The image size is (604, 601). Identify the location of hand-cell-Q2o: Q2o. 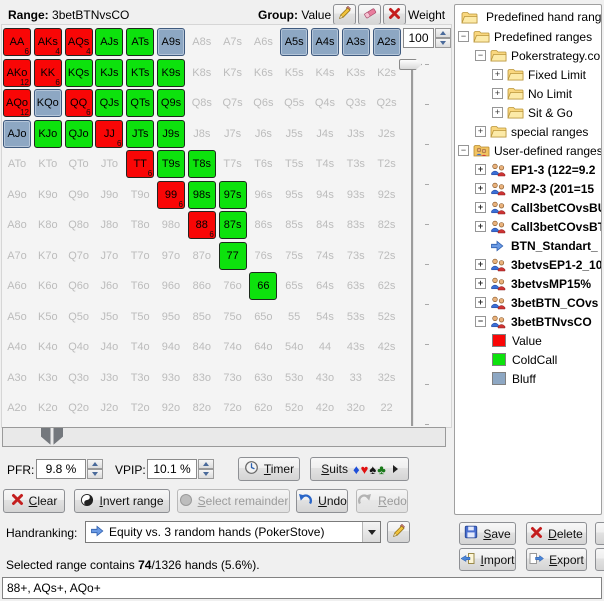
(78, 408).